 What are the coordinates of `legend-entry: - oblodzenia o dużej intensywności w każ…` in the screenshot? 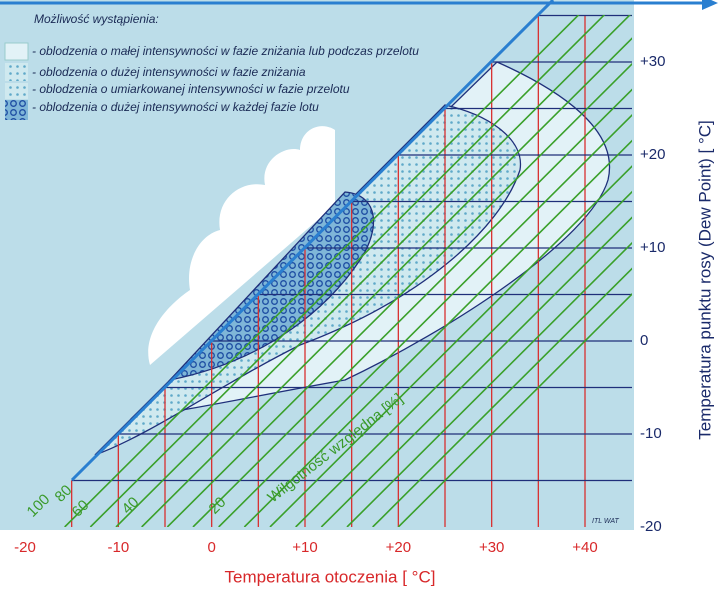 It's located at (175, 107).